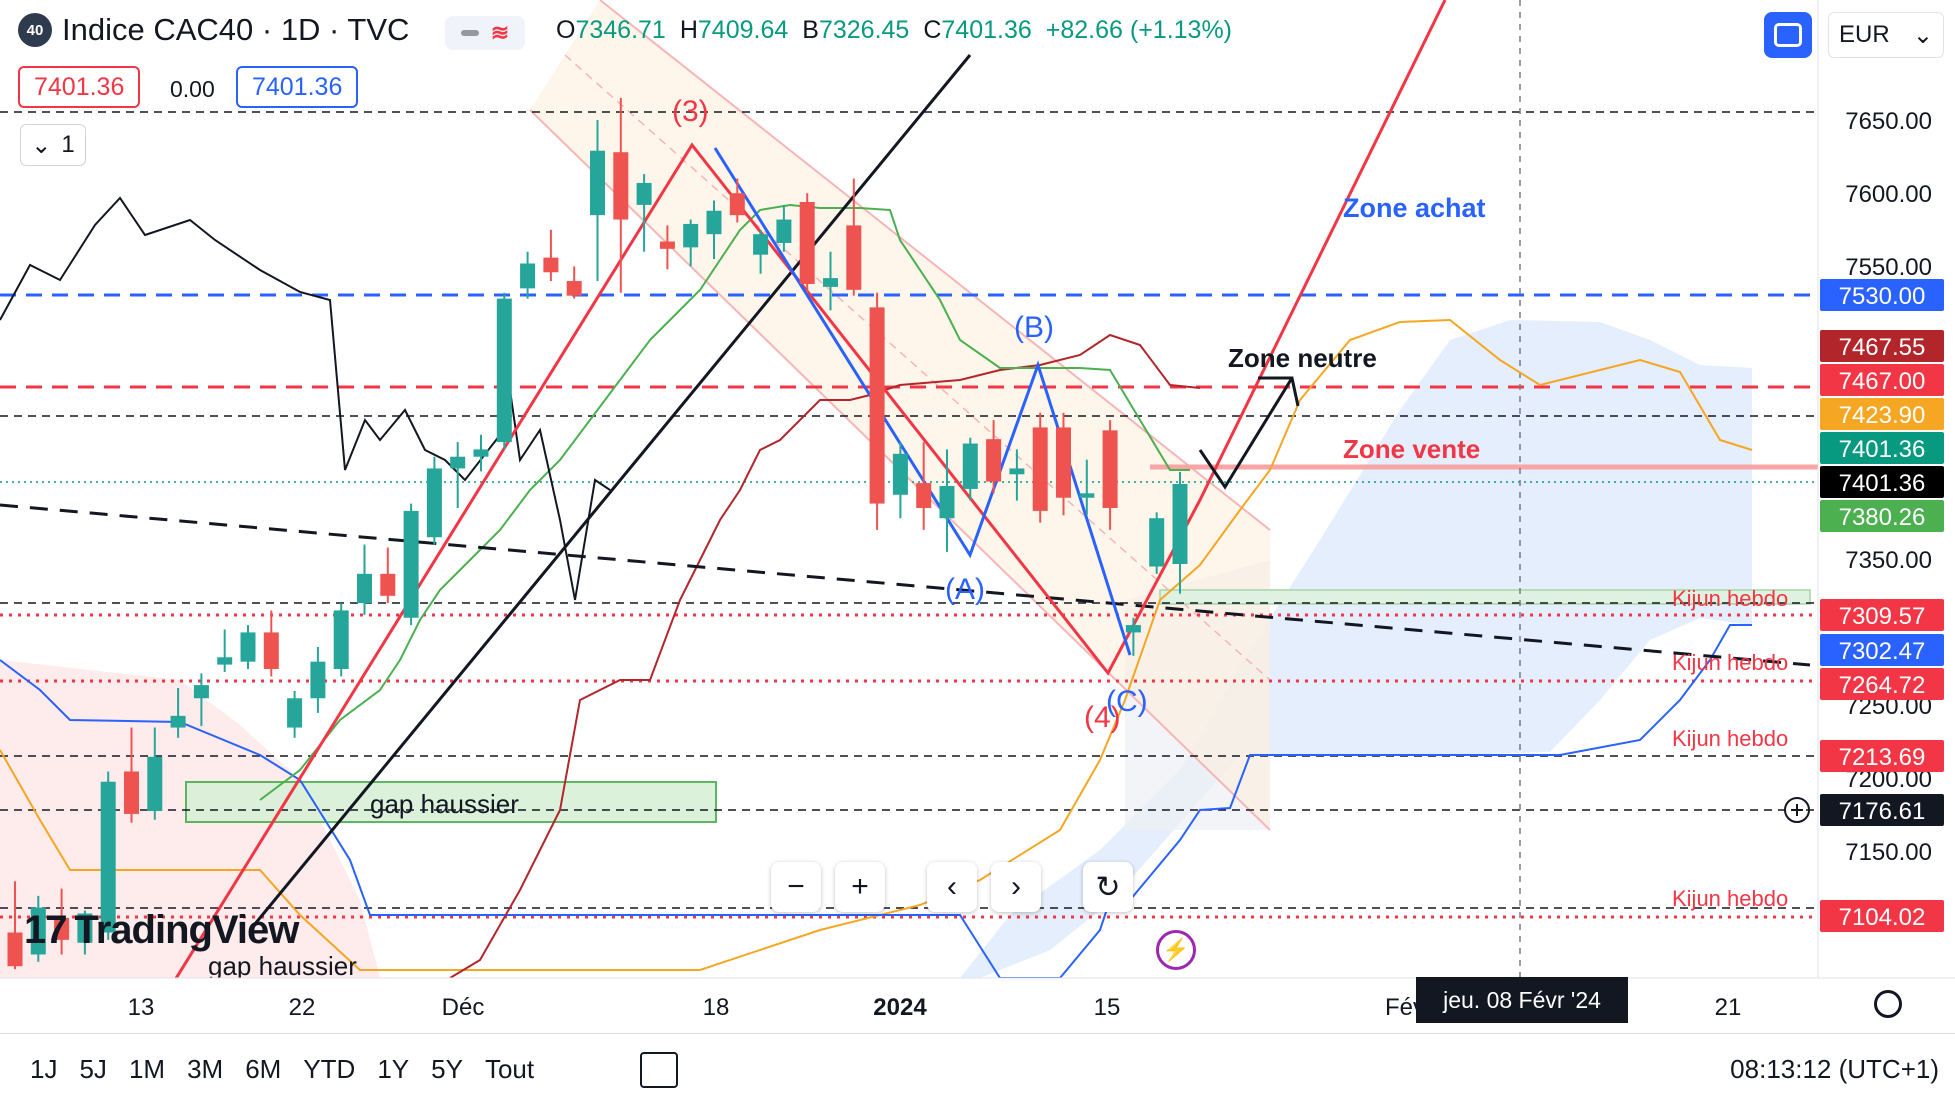  Describe the element at coordinates (1882, 811) in the screenshot. I see `price-tag-label: 7176.61` at that location.